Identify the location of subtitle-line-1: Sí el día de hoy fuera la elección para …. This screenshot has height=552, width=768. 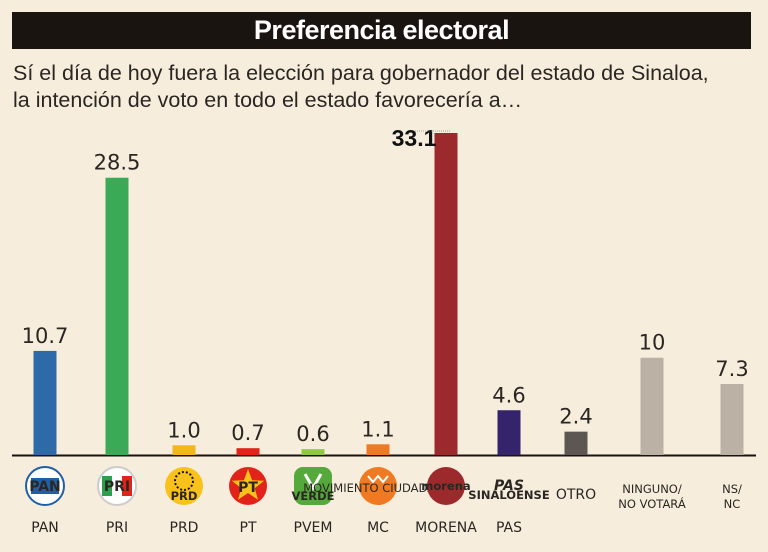
(361, 73).